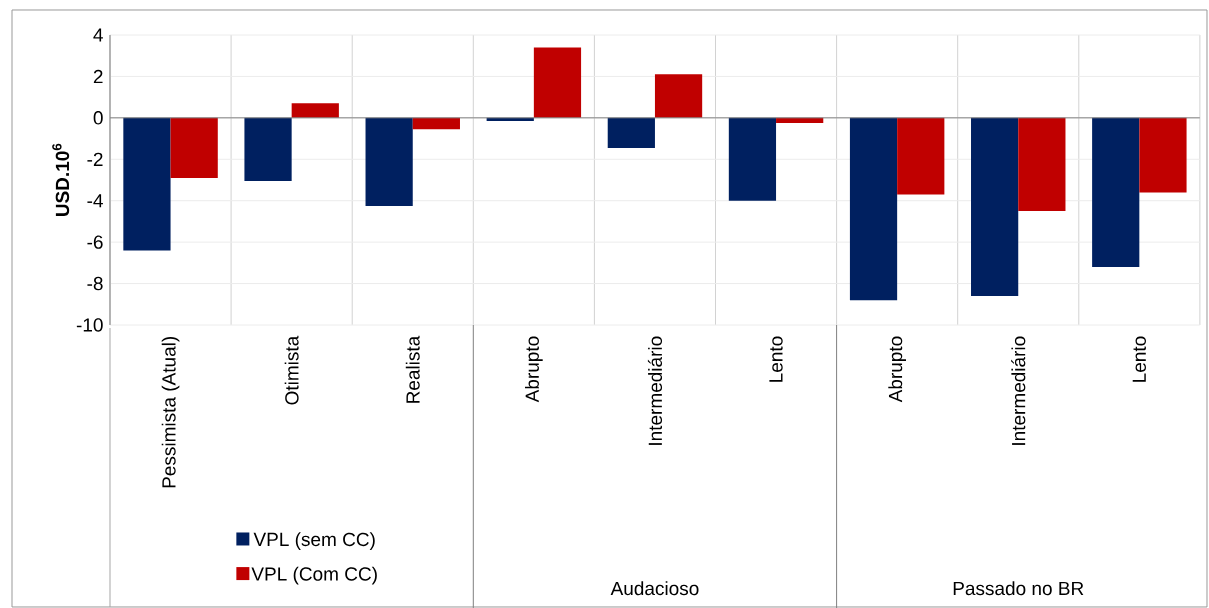  What do you see at coordinates (95, 159) in the screenshot?
I see `y-tick-label: -2` at bounding box center [95, 159].